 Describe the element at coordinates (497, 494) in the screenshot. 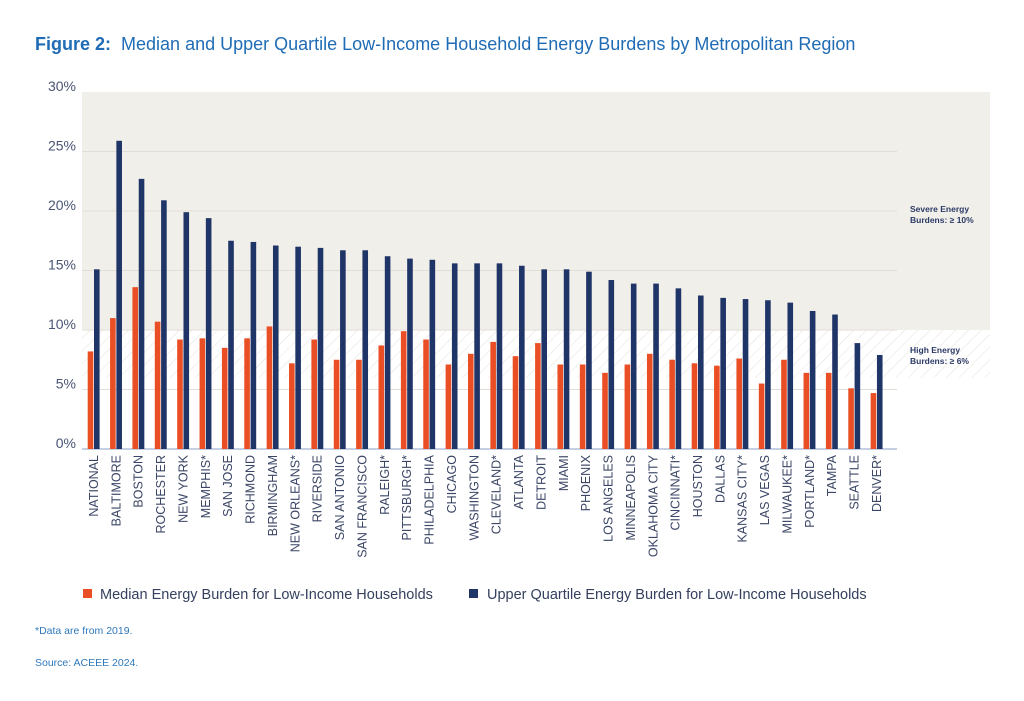

I see `x-tick-label: CLEVELAND*` at that location.